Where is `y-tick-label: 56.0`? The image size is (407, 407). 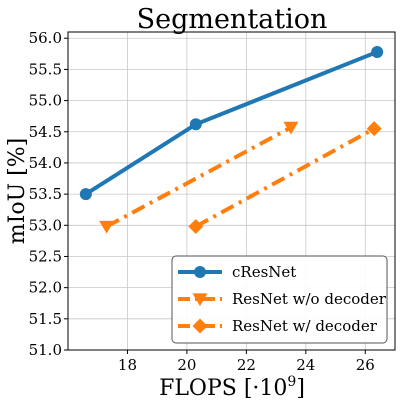
y-tick-label: 56.0 is located at coordinates (45, 38).